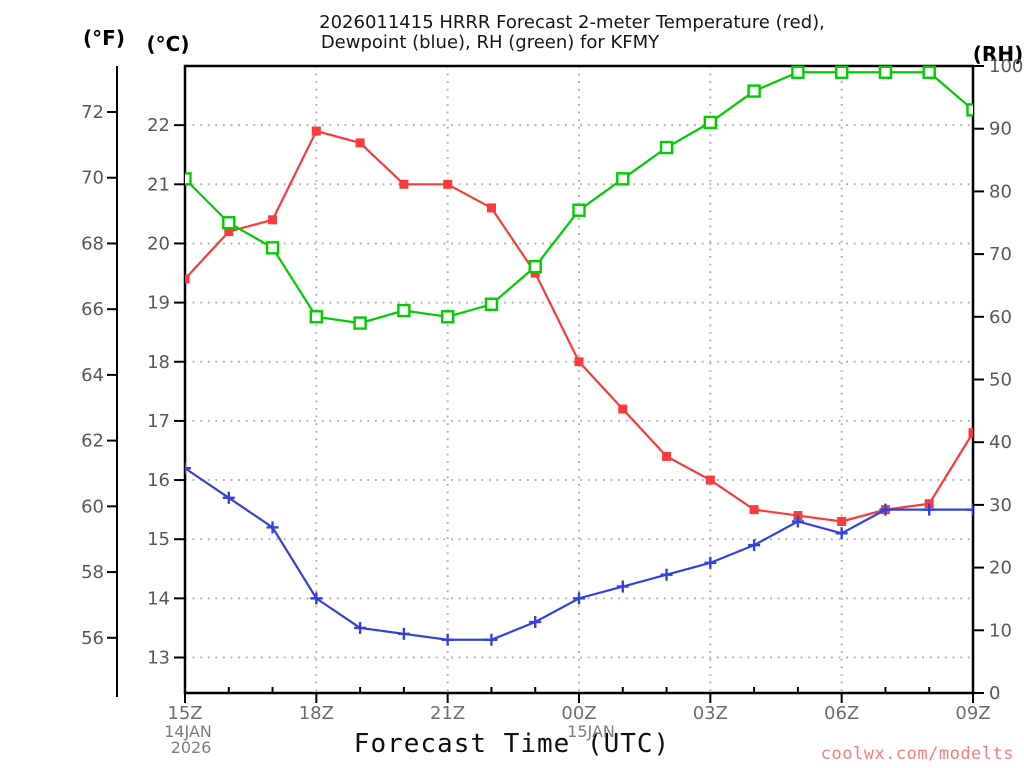 The width and height of the screenshot is (1024, 768). Describe the element at coordinates (578, 713) in the screenshot. I see `x-tick-label: 00Z` at that location.